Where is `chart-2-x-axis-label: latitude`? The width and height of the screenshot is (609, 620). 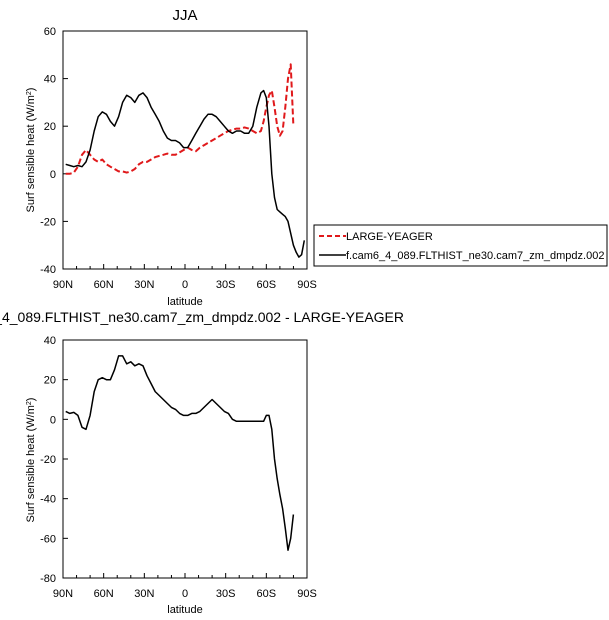
chart-2-x-axis-label: latitude is located at coordinates (184, 610).